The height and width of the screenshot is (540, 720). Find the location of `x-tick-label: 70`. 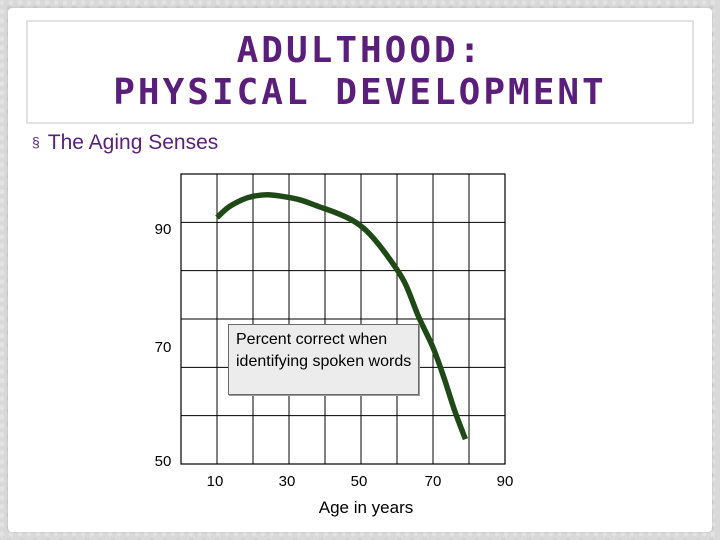

x-tick-label: 70 is located at coordinates (433, 481).